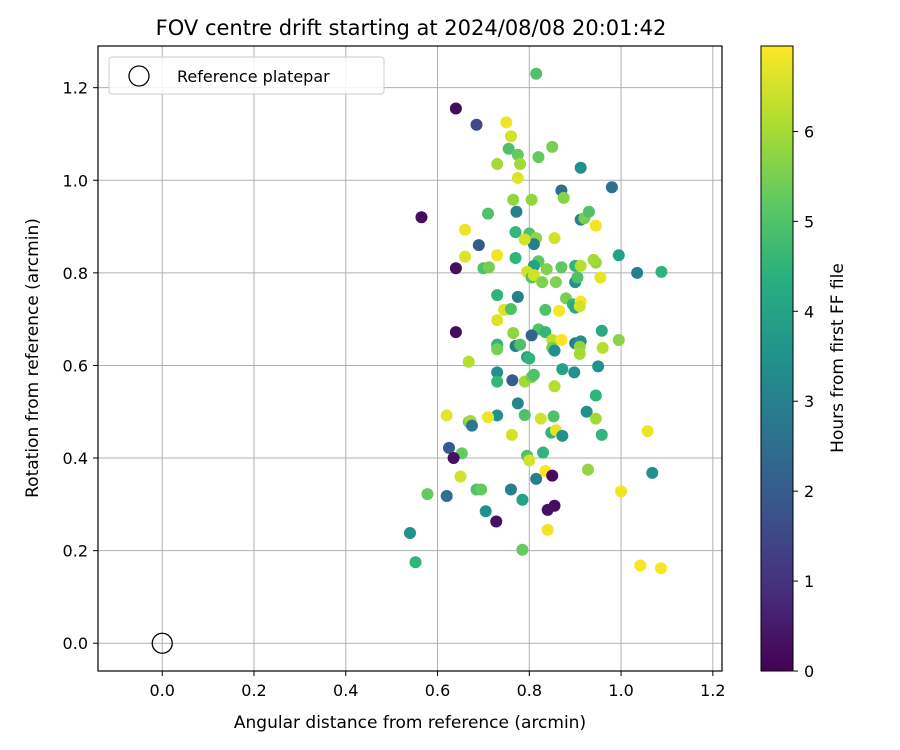 This screenshot has width=900, height=750. I want to click on x-tick-label: 1.0, so click(620, 690).